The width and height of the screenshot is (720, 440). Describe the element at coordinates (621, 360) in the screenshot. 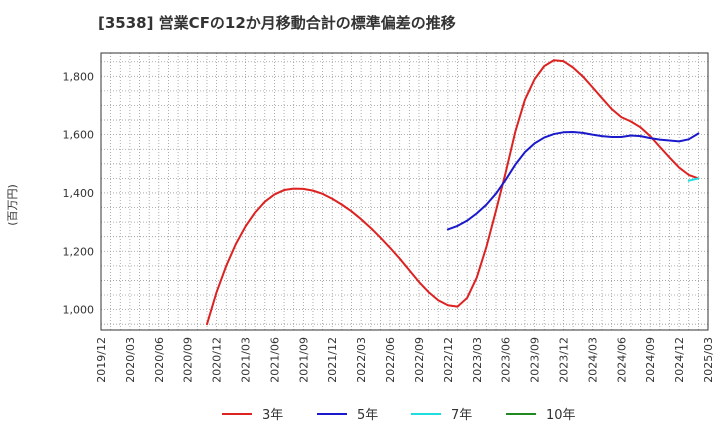

I see `x-tick-label: 2024/06` at that location.